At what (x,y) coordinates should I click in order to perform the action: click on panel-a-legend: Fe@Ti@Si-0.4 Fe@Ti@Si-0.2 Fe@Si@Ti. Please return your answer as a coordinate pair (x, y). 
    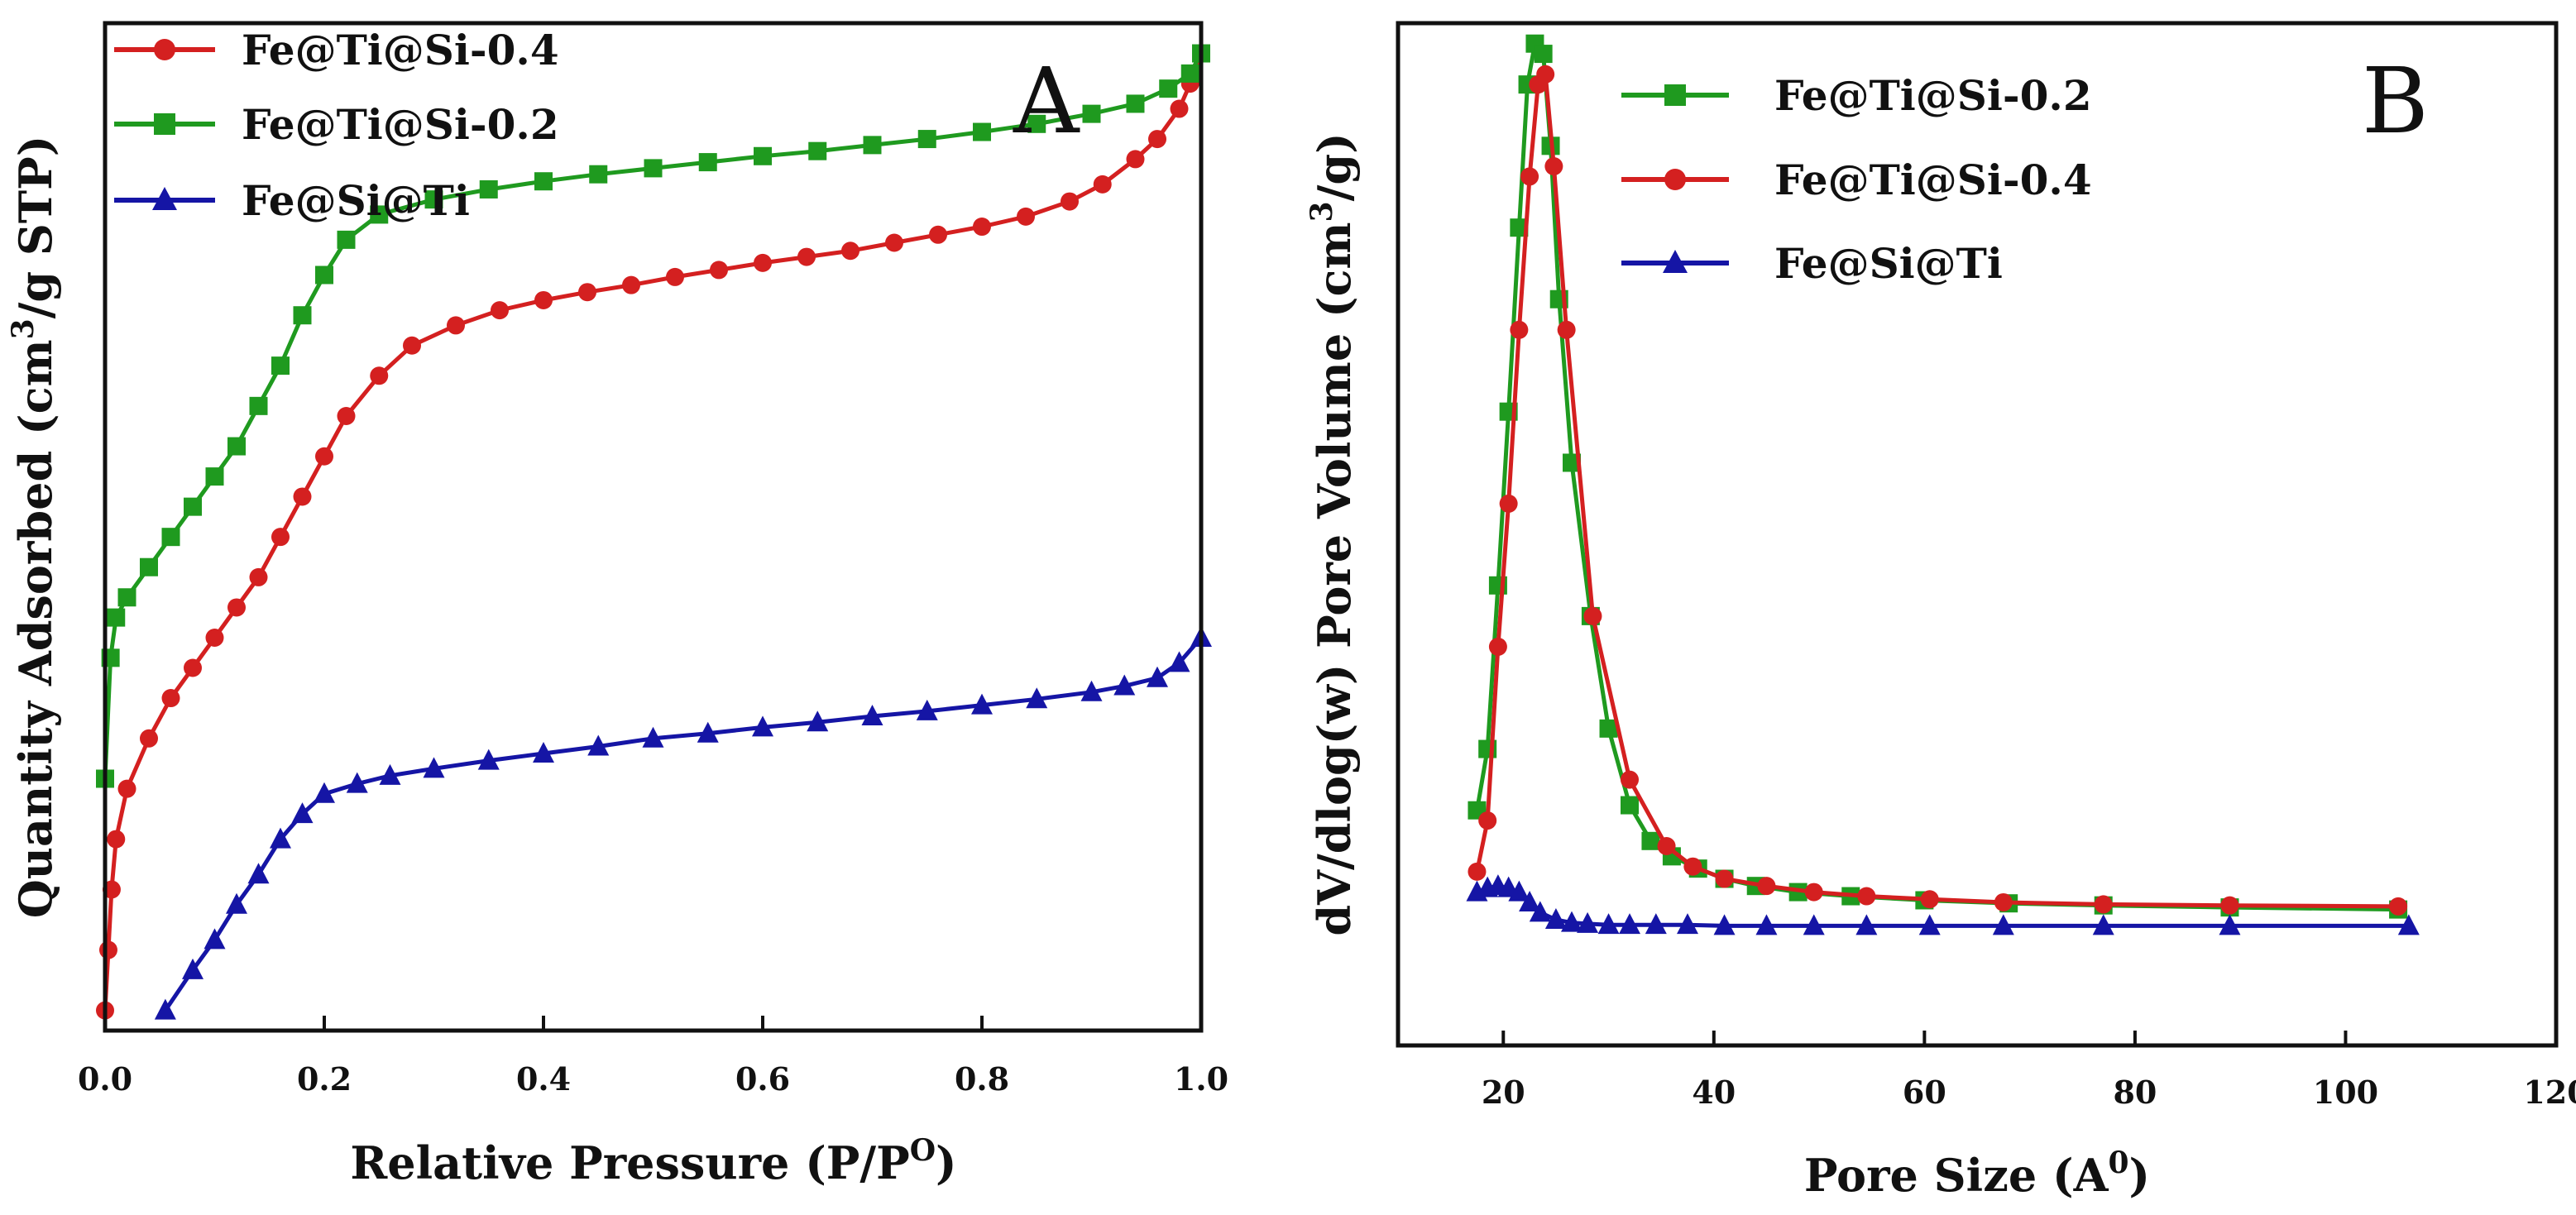
    Looking at the image, I should click on (336, 125).